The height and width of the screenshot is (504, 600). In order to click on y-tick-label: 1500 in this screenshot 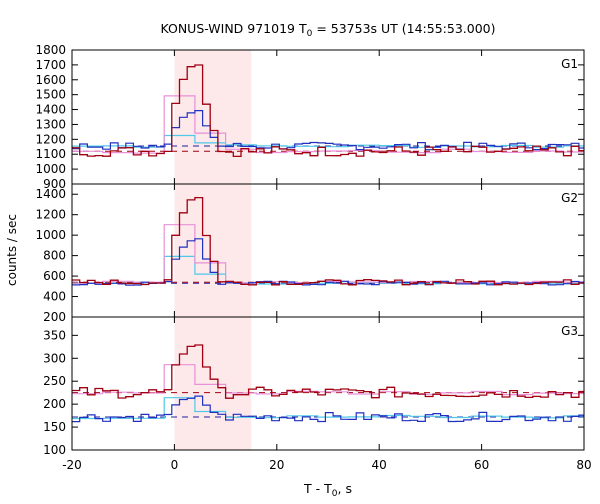, I will do `click(50, 95)`.